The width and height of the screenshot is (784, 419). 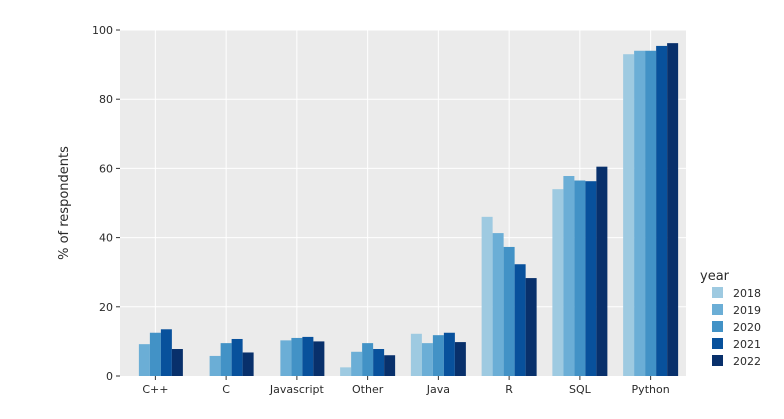 What do you see at coordinates (106, 238) in the screenshot?
I see `y-tick-label: 40` at bounding box center [106, 238].